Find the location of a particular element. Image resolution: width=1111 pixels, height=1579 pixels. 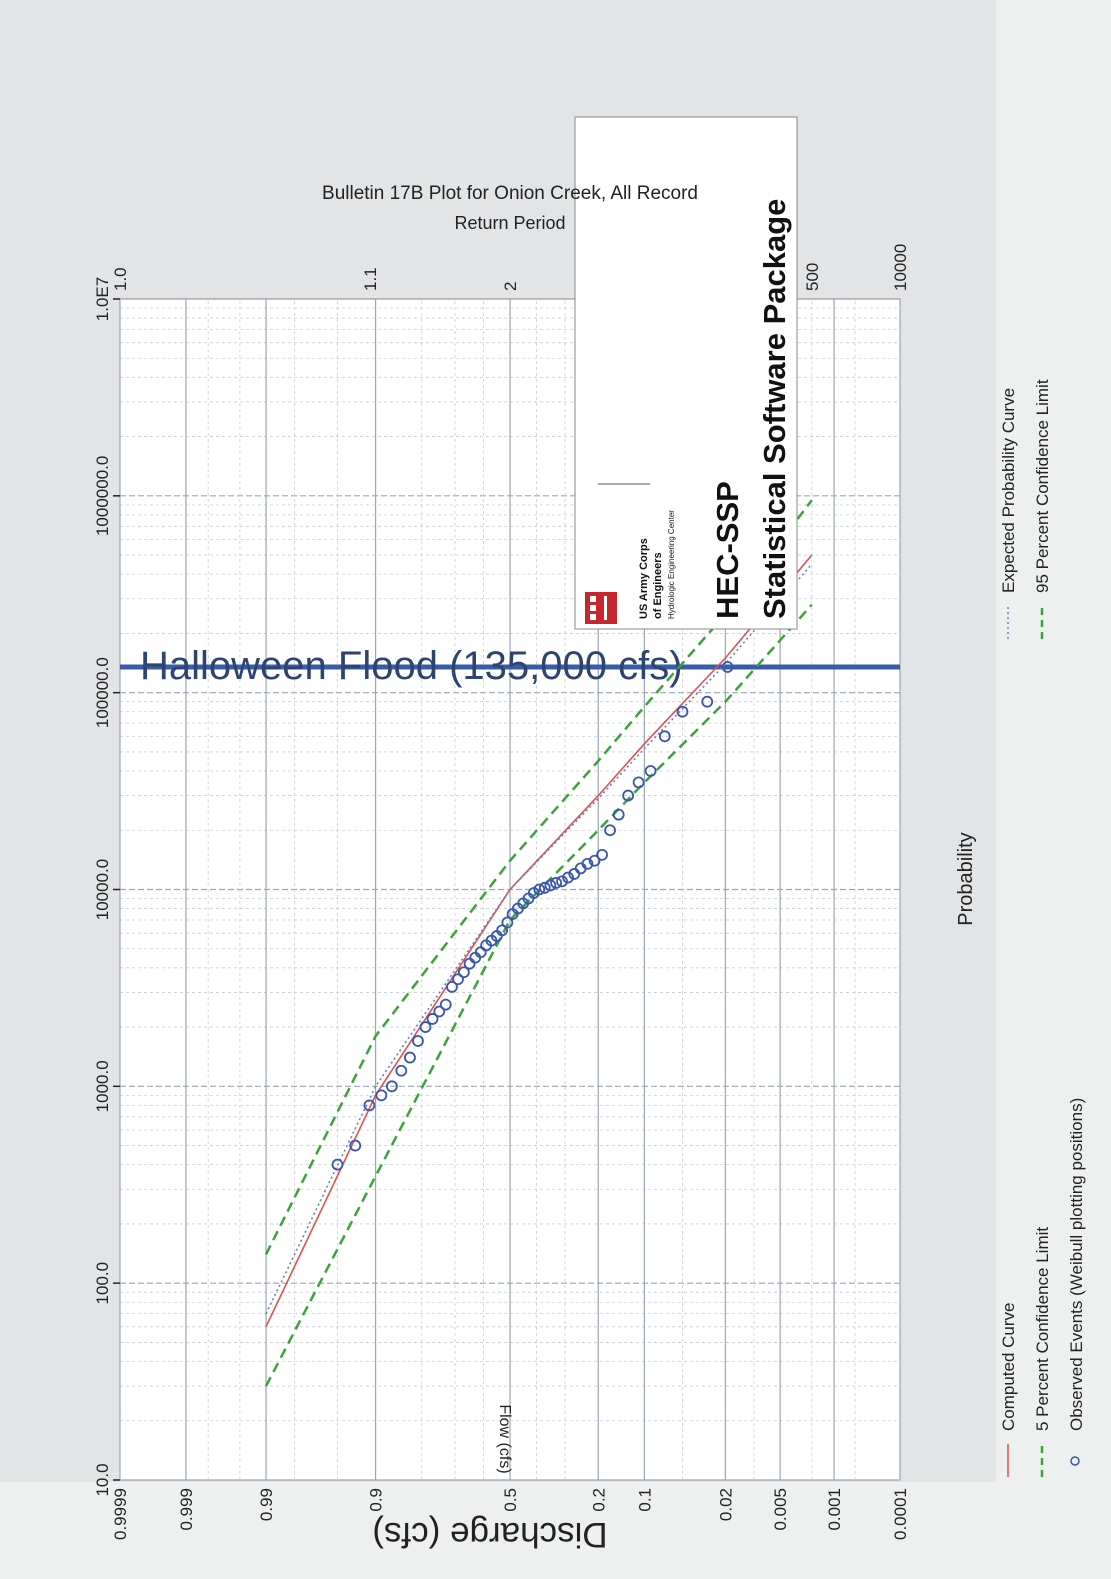

probability-tick-label: 0.005 is located at coordinates (780, 1509).